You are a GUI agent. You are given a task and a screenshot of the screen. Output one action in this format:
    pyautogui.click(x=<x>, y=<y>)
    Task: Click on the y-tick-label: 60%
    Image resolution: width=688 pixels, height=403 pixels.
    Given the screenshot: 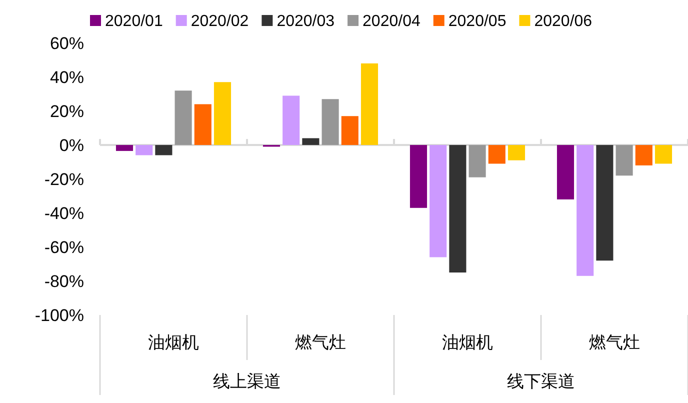 What is the action you would take?
    pyautogui.click(x=67, y=43)
    